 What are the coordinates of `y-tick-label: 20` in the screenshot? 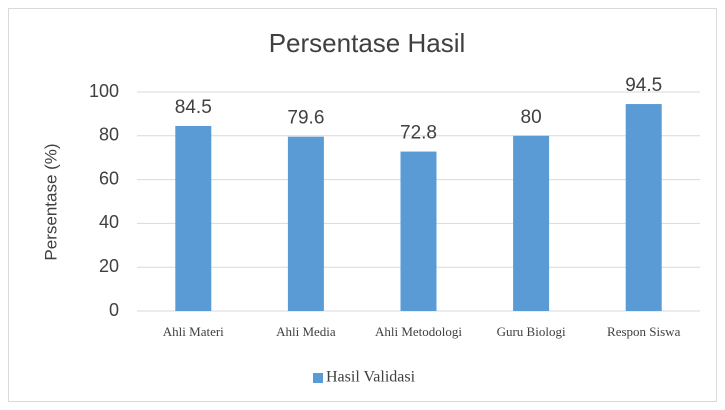 It's located at (109, 266).